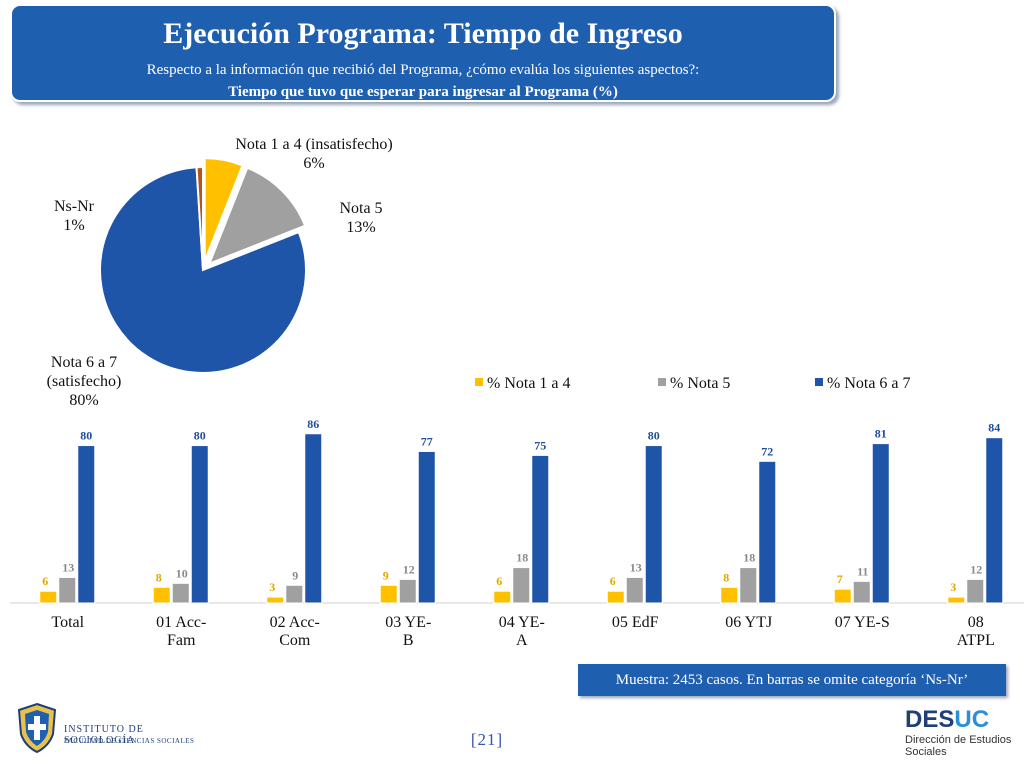  I want to click on category-label-2: 01 Acc-Fam, so click(181, 631).